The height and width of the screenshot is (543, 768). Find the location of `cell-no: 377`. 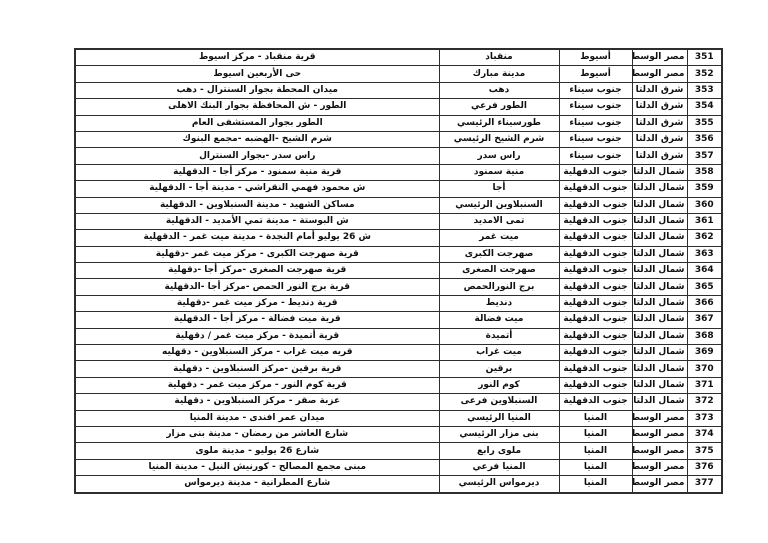

cell-no: 377 is located at coordinates (704, 484).